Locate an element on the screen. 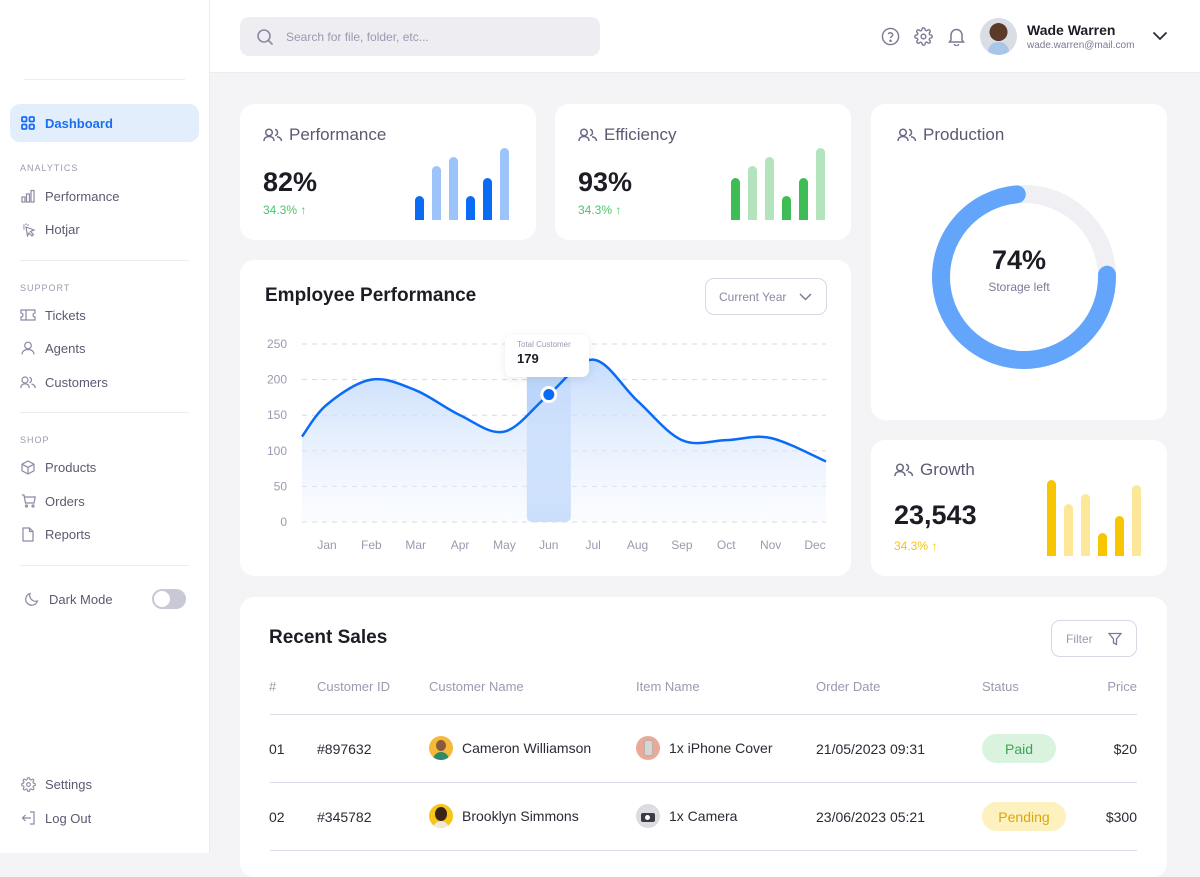  sidebar-item-label: Log Out is located at coordinates (68, 818).